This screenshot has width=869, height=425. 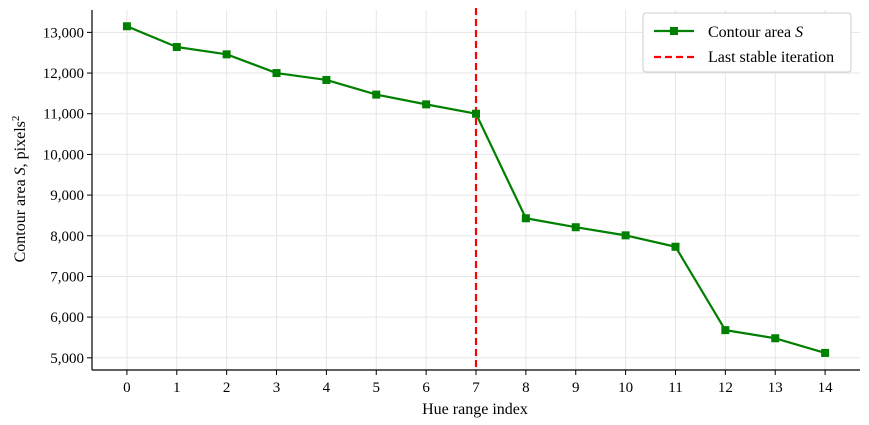 What do you see at coordinates (63, 155) in the screenshot?
I see `y-tick-label: 10,000` at bounding box center [63, 155].